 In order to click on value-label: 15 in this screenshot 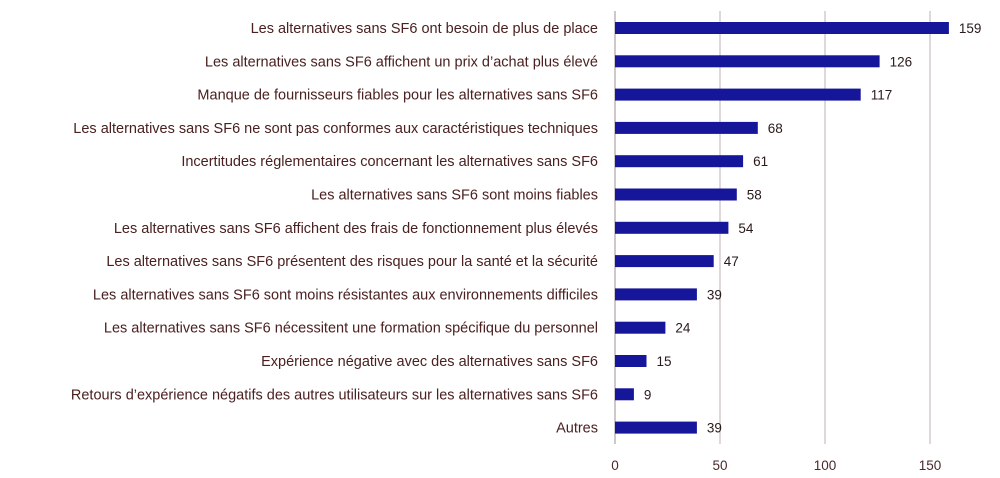, I will do `click(664, 361)`.